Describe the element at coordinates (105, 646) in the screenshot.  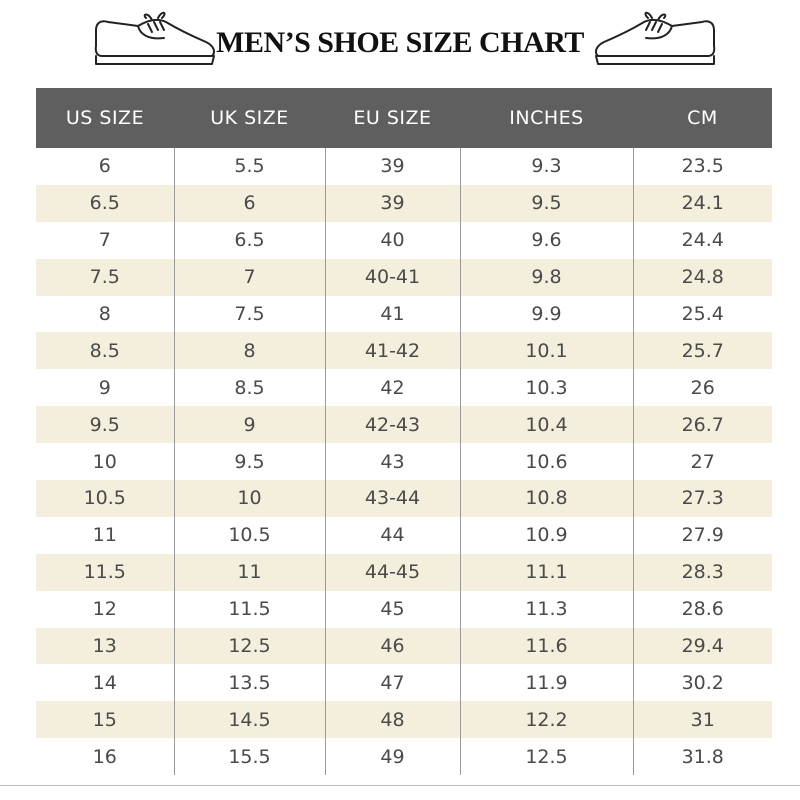
I see `cell-us-size: 13` at that location.